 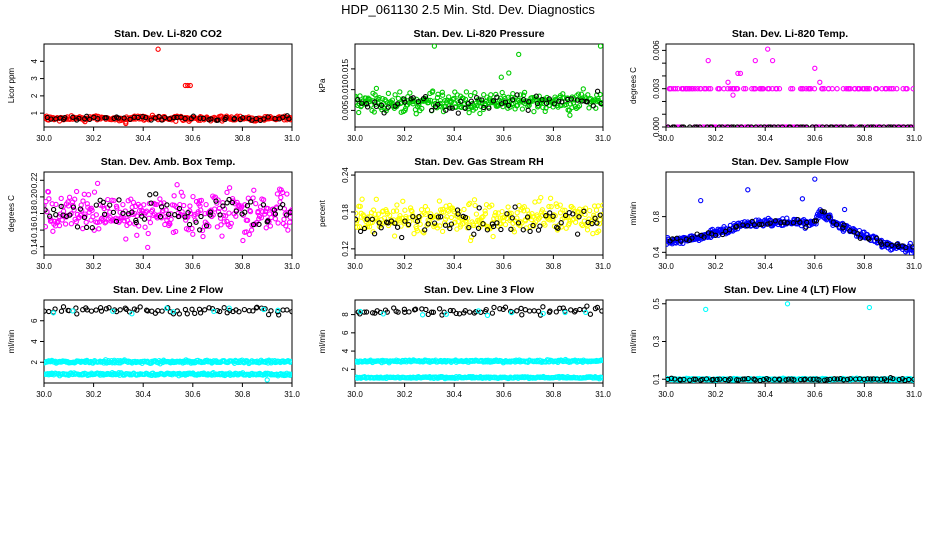 What do you see at coordinates (479, 290) in the screenshot?
I see `chart-title: Stan. Dev. Line 3 Flow` at bounding box center [479, 290].